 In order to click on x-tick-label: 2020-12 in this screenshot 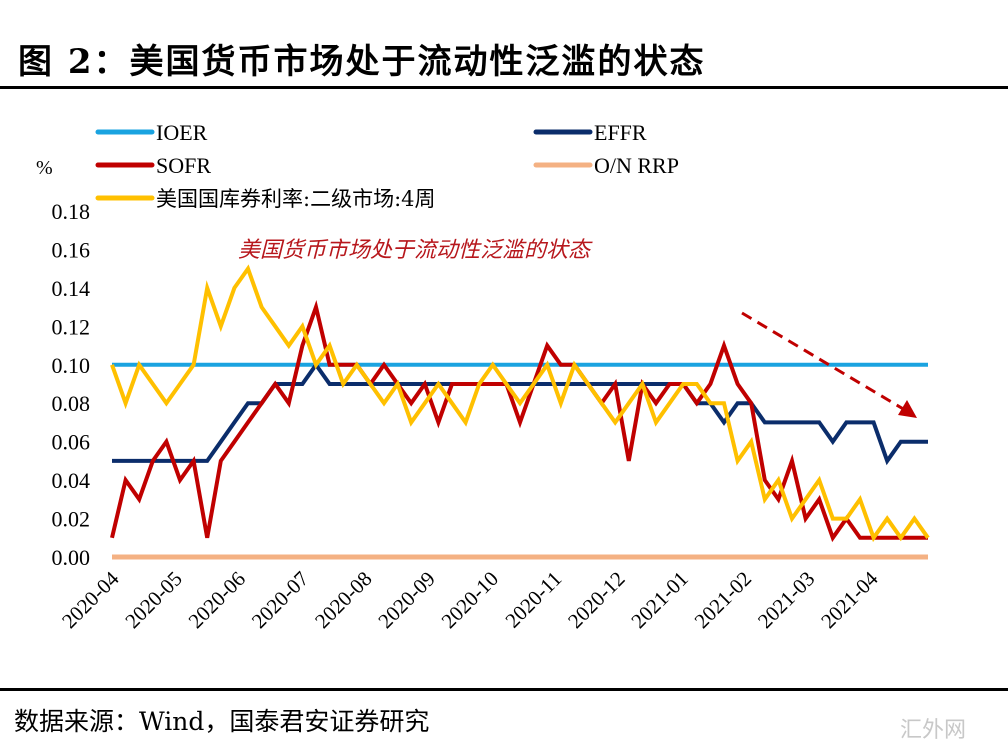, I will do `click(596, 600)`.